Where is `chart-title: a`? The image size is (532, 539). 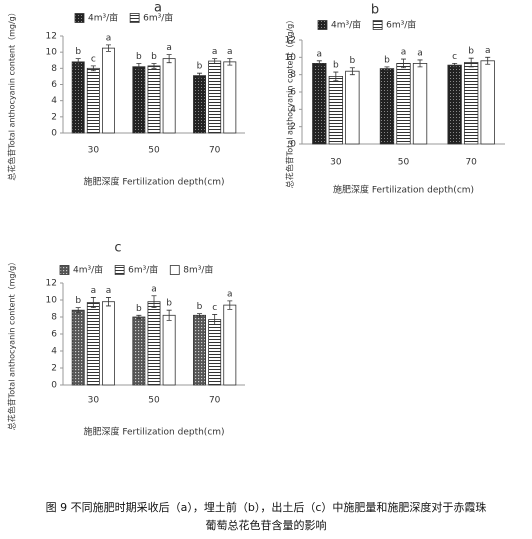
chart-title: a is located at coordinates (158, 8).